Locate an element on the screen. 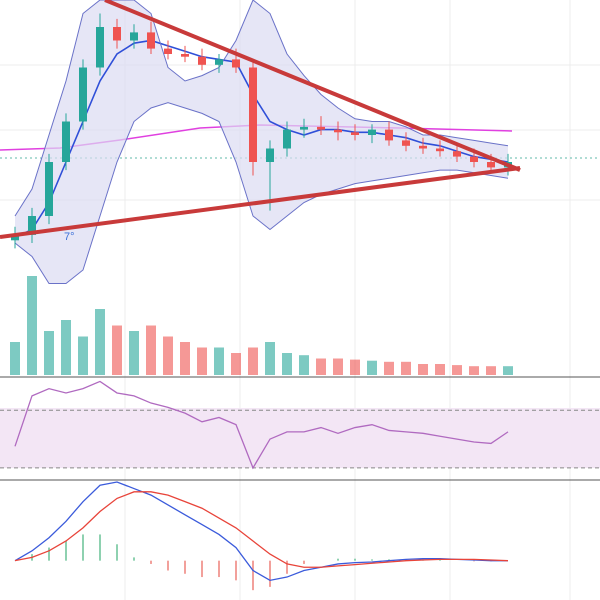  angle-label: 7° is located at coordinates (69, 237).